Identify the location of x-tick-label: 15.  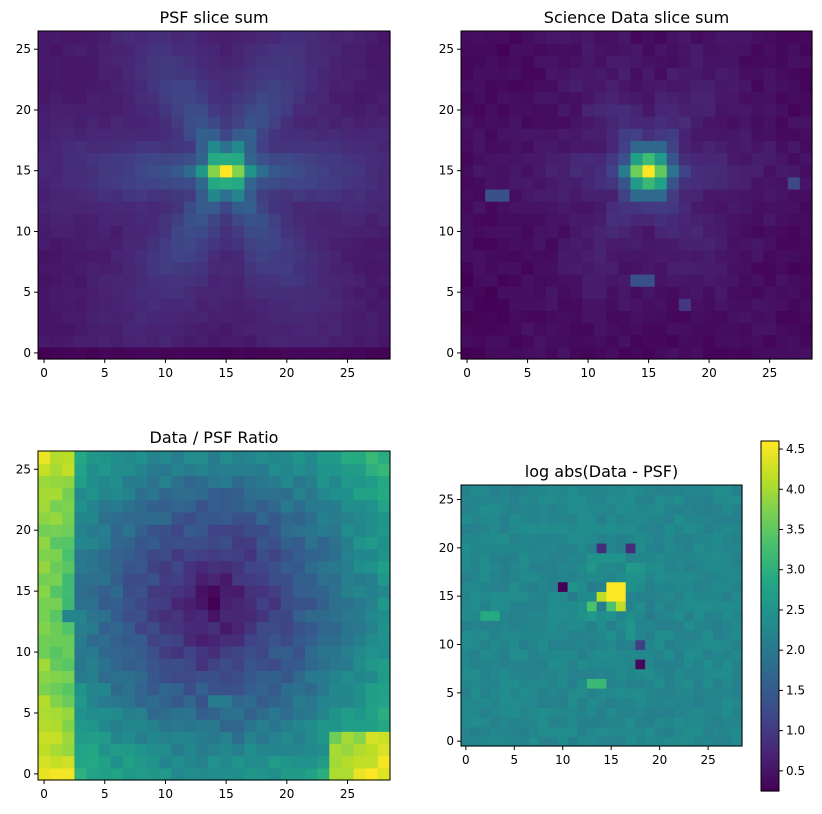
(648, 373).